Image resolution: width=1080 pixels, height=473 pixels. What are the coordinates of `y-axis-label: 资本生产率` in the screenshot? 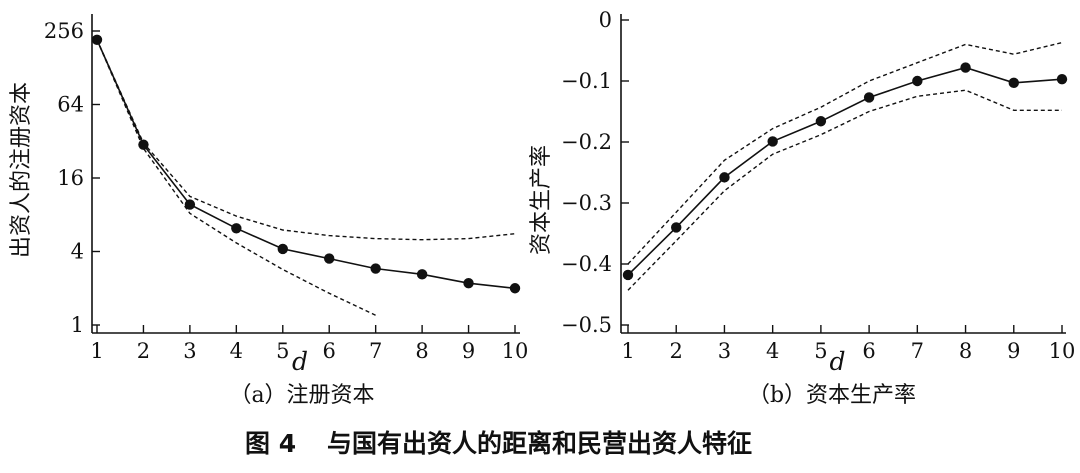 It's located at (541, 200).